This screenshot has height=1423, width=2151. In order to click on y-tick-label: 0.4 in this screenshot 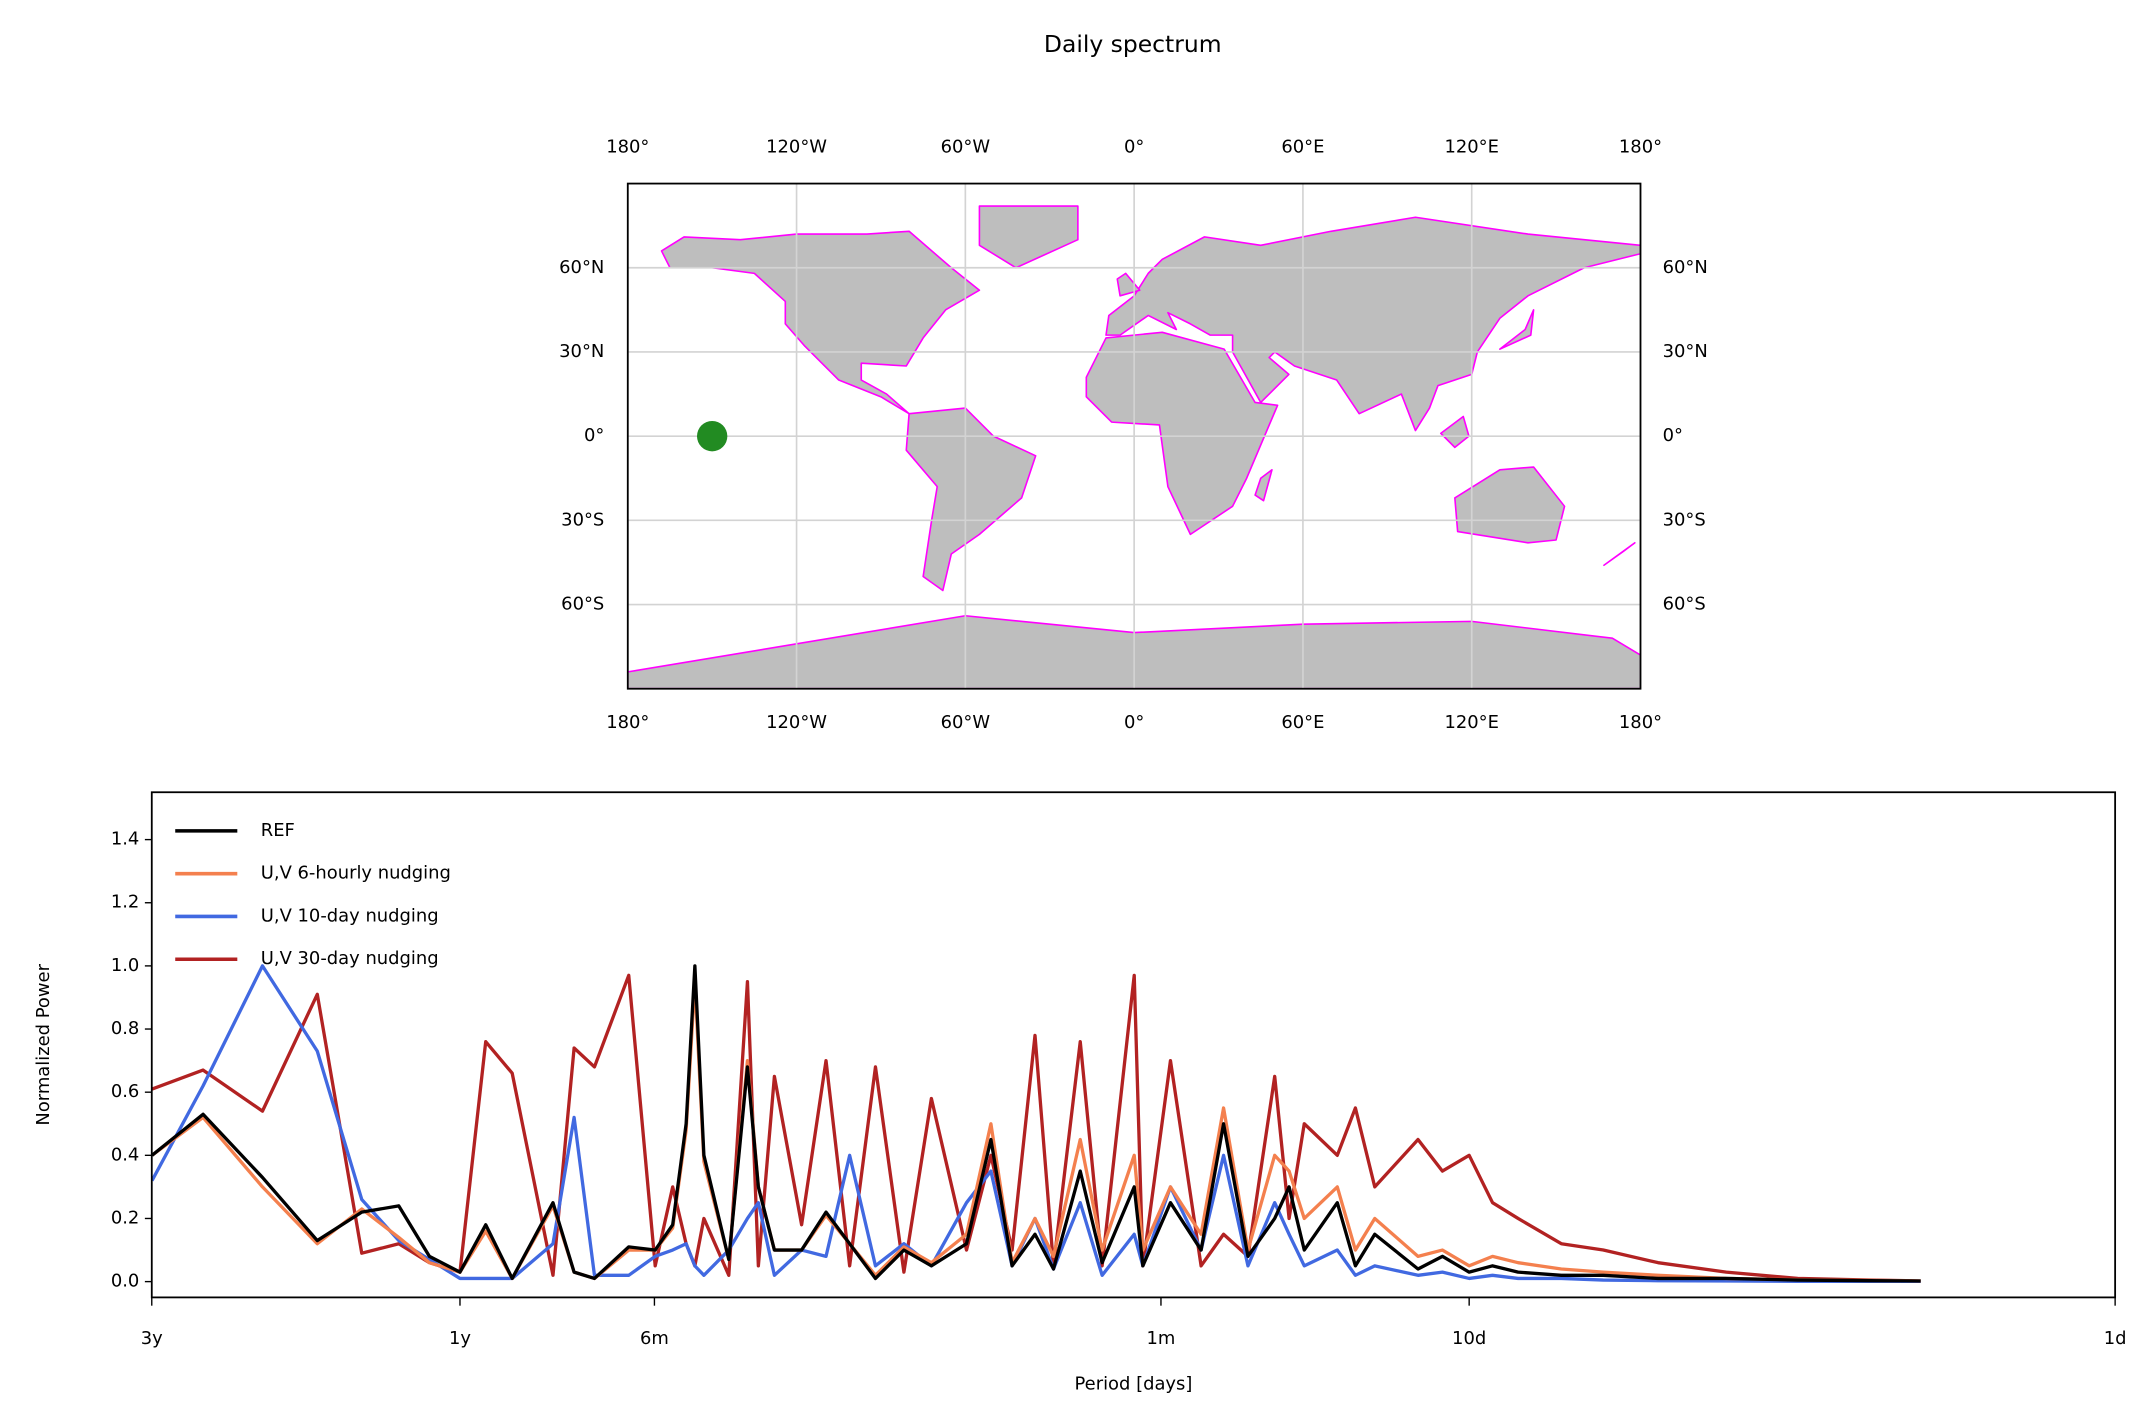, I will do `click(125, 1154)`.